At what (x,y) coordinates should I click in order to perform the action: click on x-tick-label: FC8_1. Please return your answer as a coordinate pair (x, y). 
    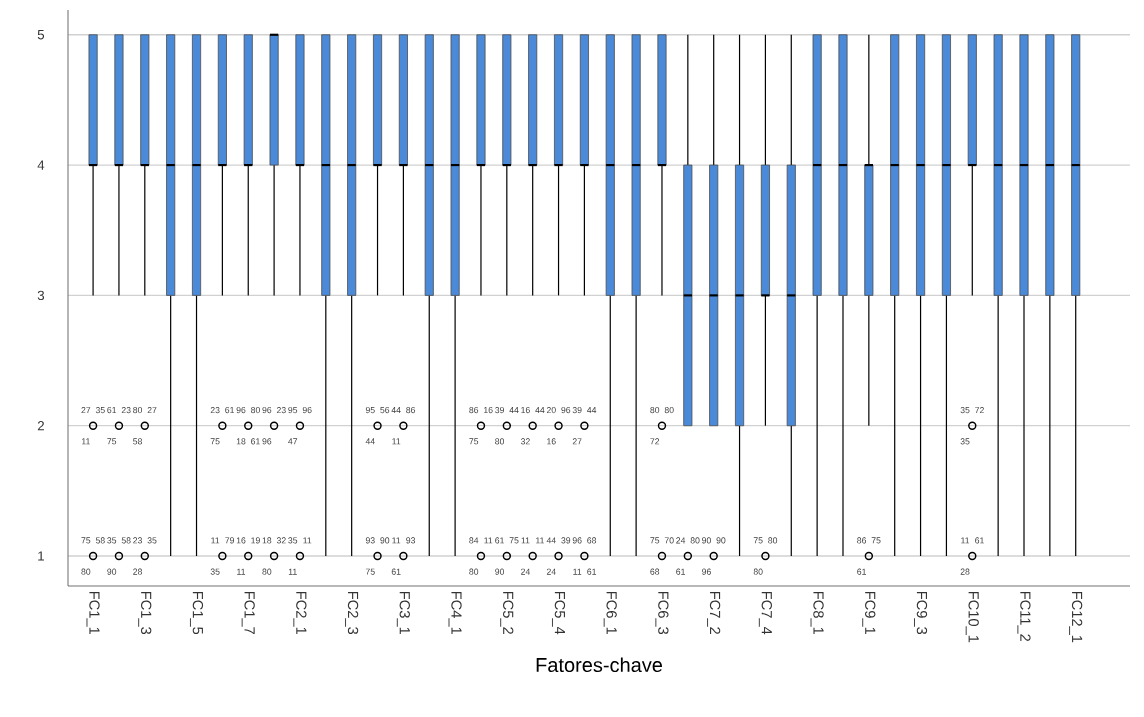
    Looking at the image, I should click on (817, 613).